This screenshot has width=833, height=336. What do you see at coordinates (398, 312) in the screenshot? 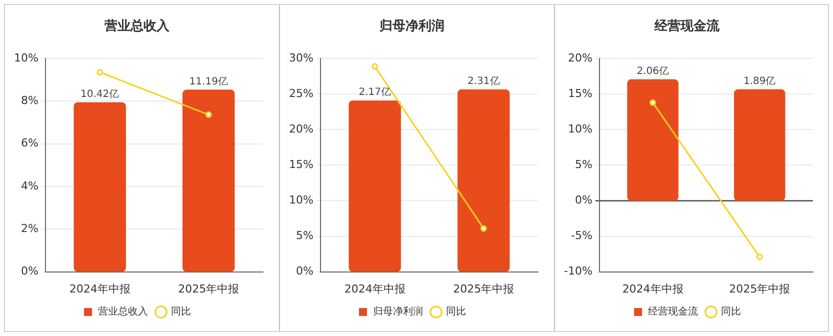
I see `legend-label: 归母净利润` at bounding box center [398, 312].